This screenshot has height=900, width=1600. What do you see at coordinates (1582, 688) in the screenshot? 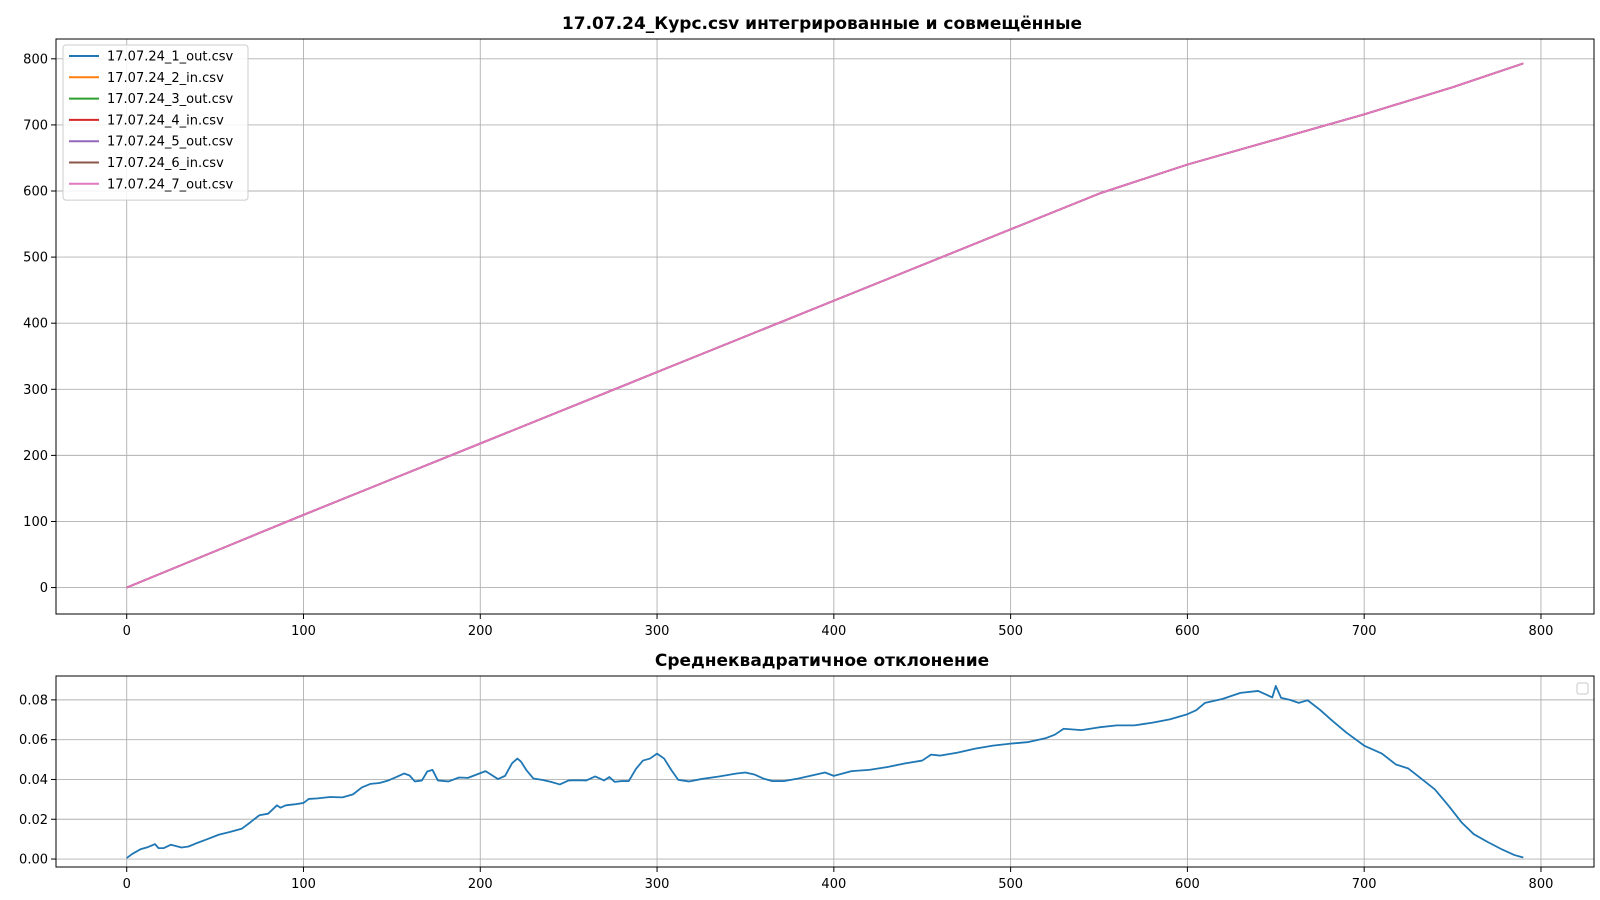
I see `empty-legend-box` at bounding box center [1582, 688].